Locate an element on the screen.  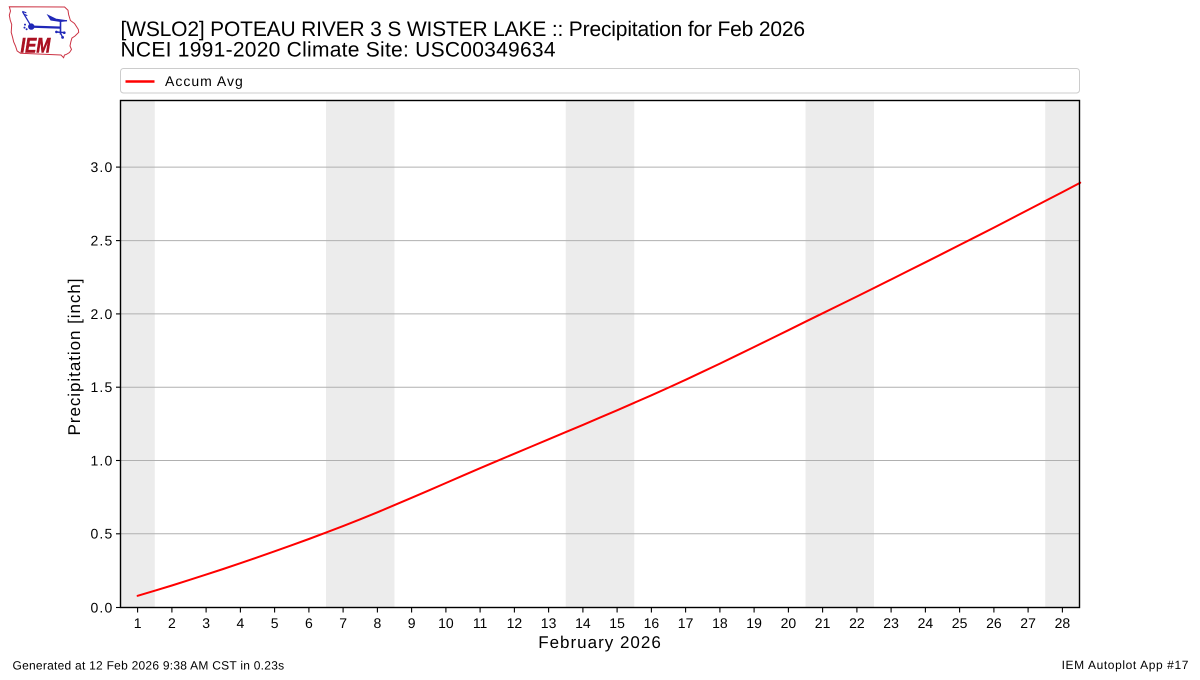
svg-text: February 2026 is located at coordinates (600, 642).